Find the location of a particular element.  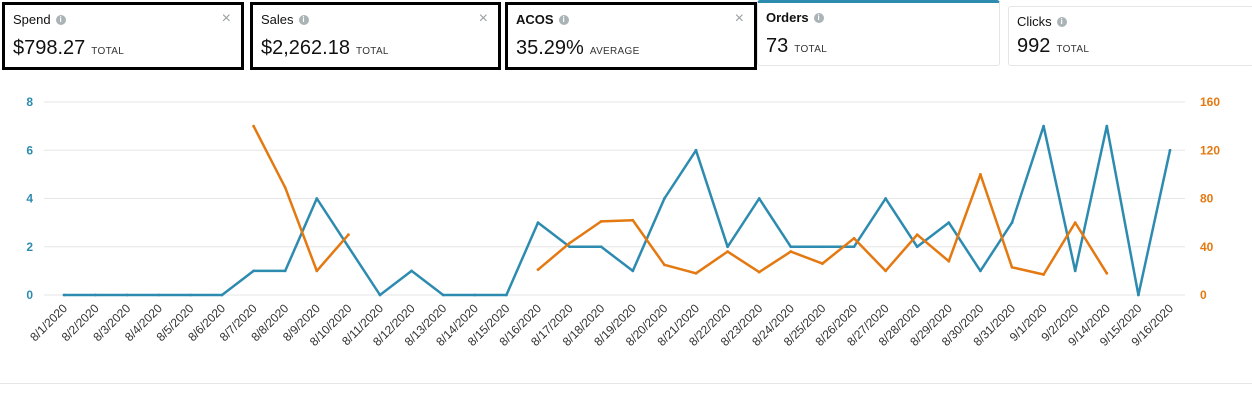

acos-aggregation: AVERAGE is located at coordinates (614, 51).